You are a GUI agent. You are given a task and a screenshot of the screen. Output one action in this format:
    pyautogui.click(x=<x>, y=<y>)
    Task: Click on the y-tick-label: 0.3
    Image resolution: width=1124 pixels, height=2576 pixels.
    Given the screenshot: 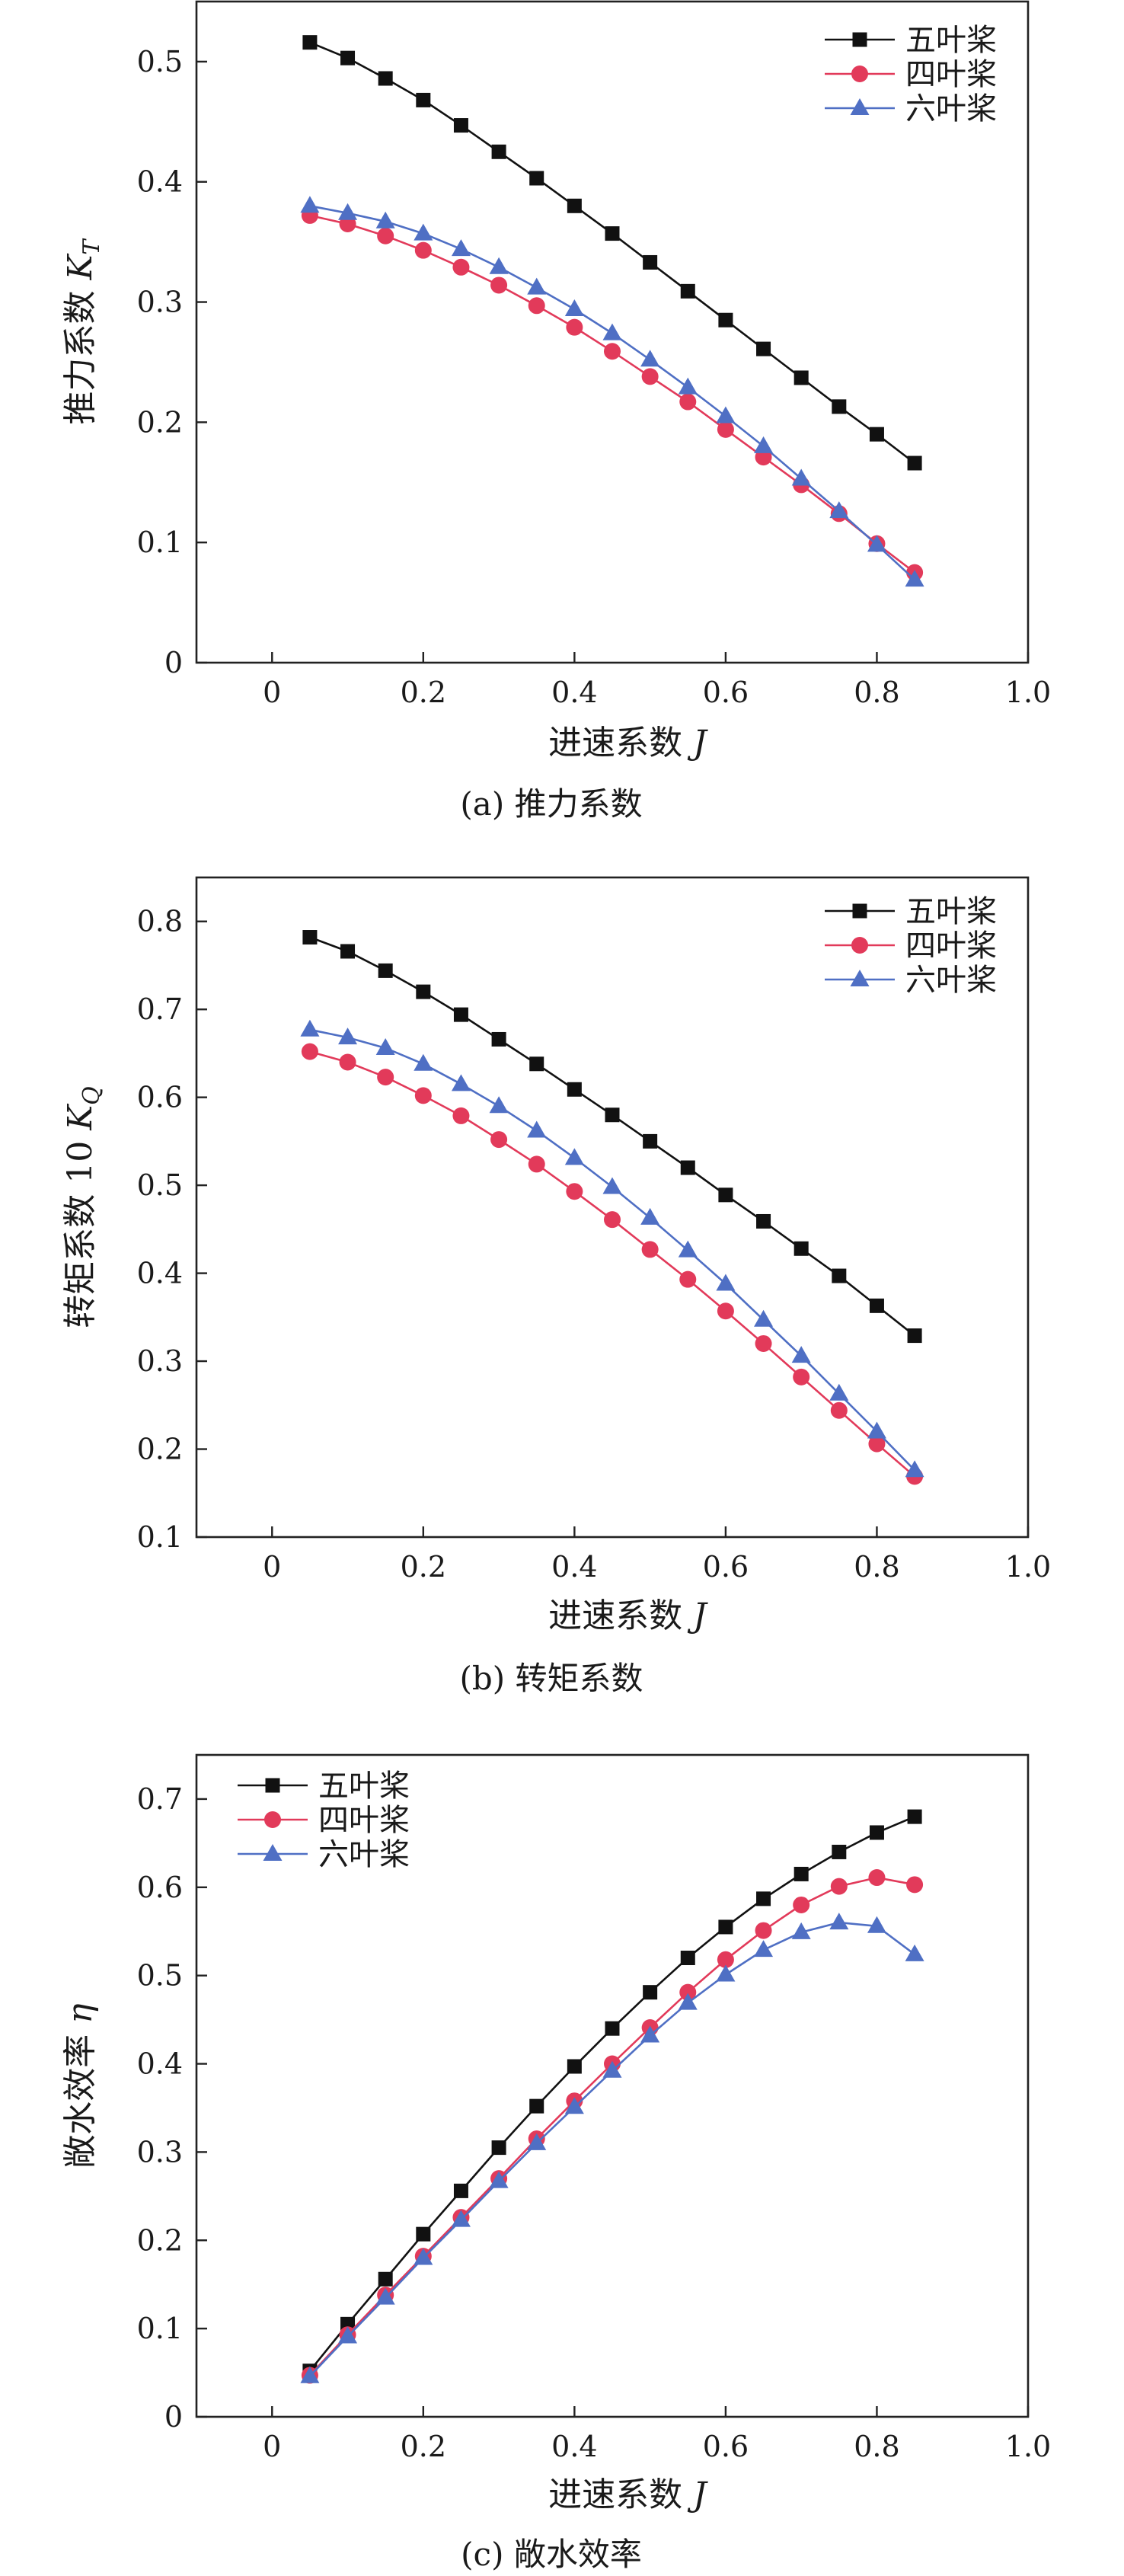 What is the action you would take?
    pyautogui.click(x=160, y=1361)
    